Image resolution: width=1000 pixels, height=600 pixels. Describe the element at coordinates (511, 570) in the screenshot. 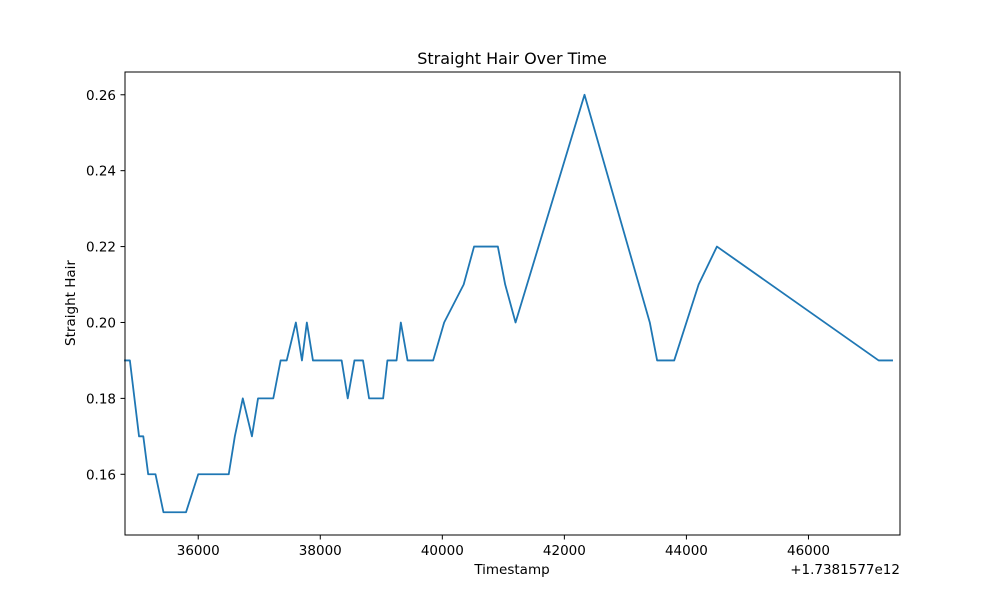

I see `x-axis-label: Timestamp` at that location.